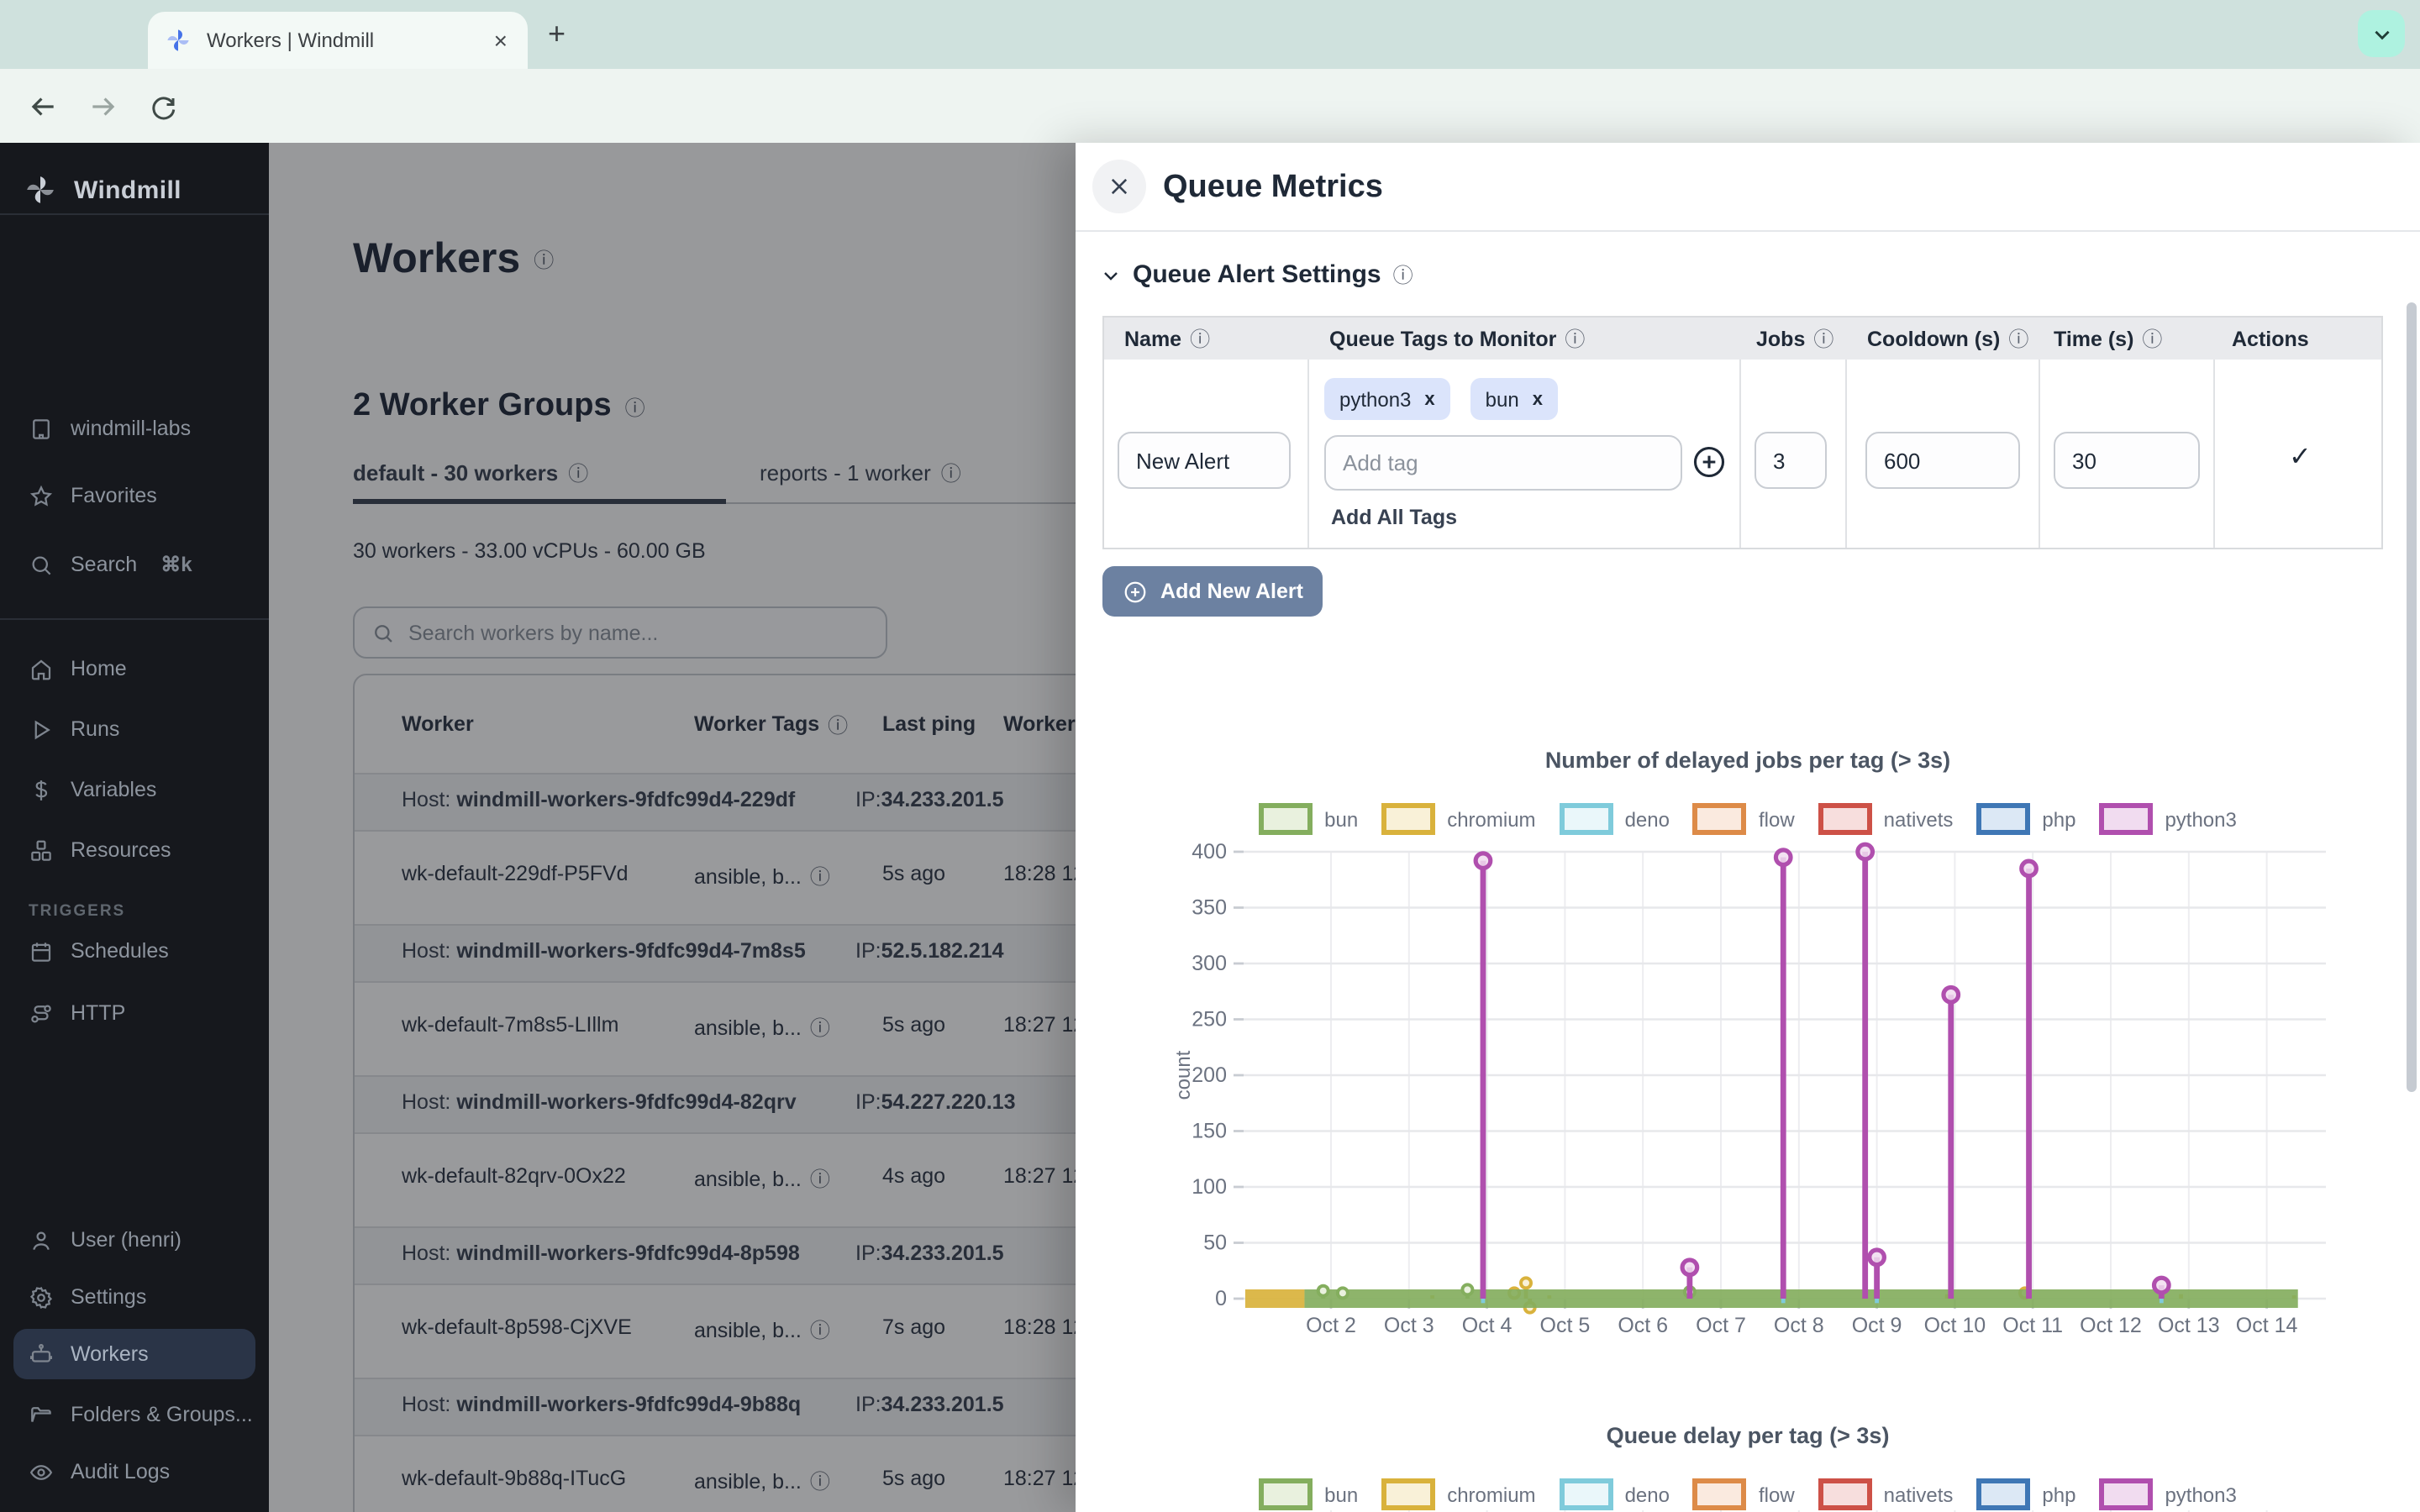  What do you see at coordinates (1919, 1494) in the screenshot?
I see `legend-label: nativets` at bounding box center [1919, 1494].